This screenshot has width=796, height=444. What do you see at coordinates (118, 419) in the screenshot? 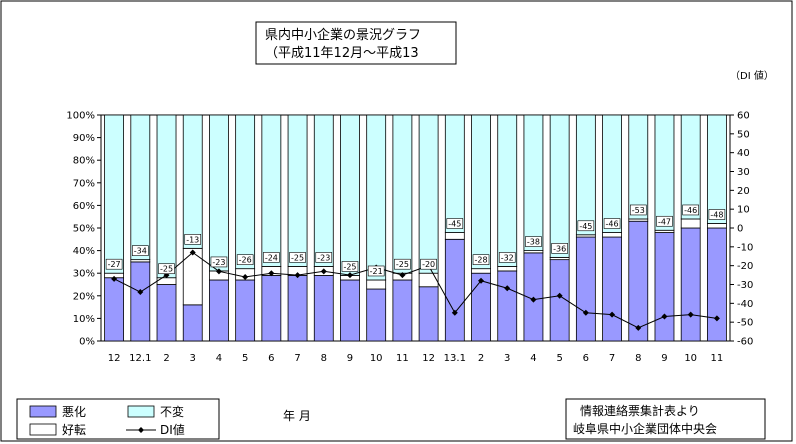
I see `legend: 悪化 不変 好転 DI値` at bounding box center [118, 419].